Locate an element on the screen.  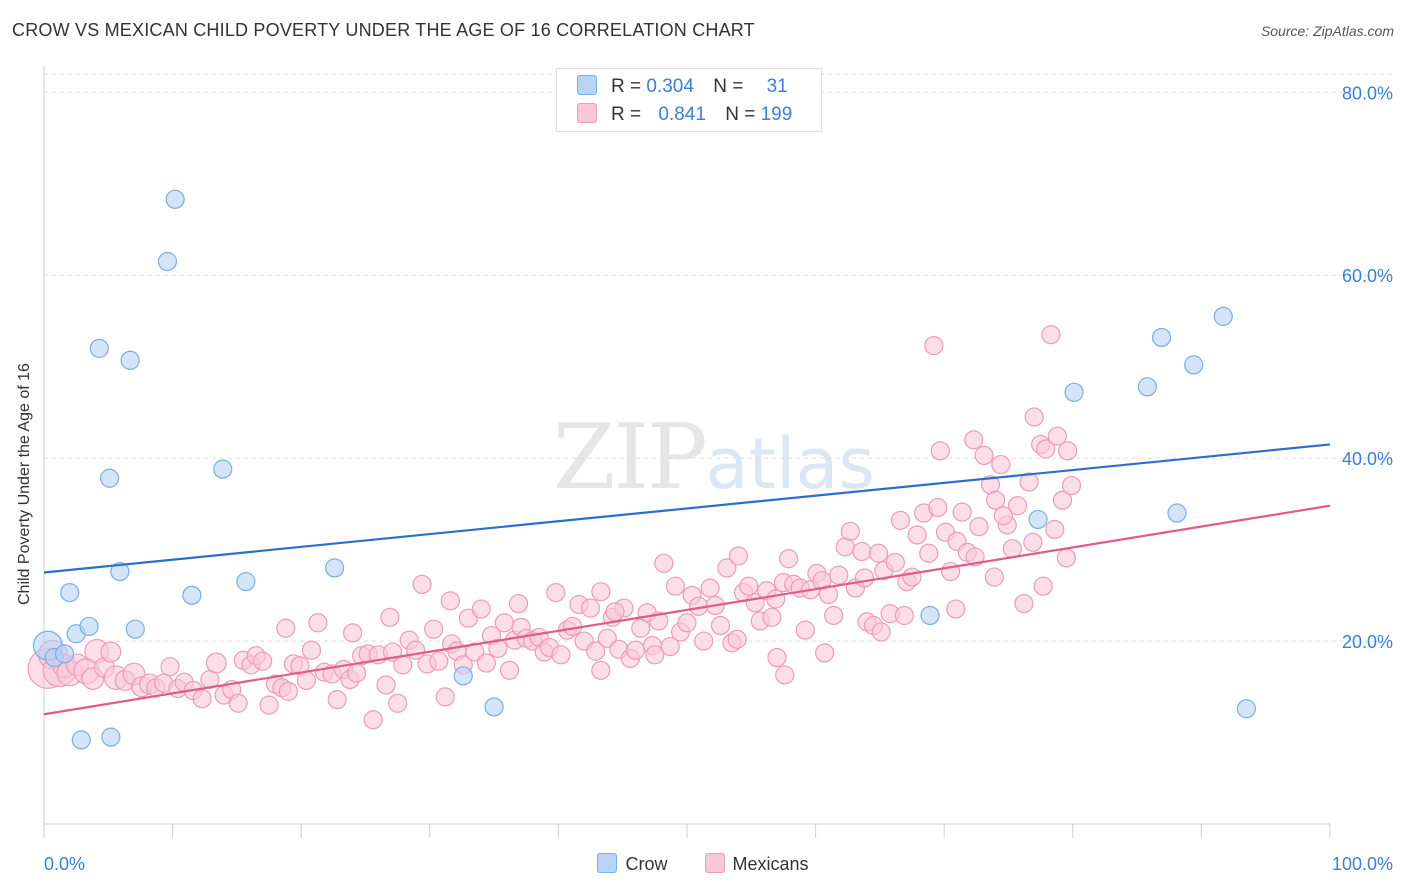
crow-r-value: 0.304 is located at coordinates (670, 86).